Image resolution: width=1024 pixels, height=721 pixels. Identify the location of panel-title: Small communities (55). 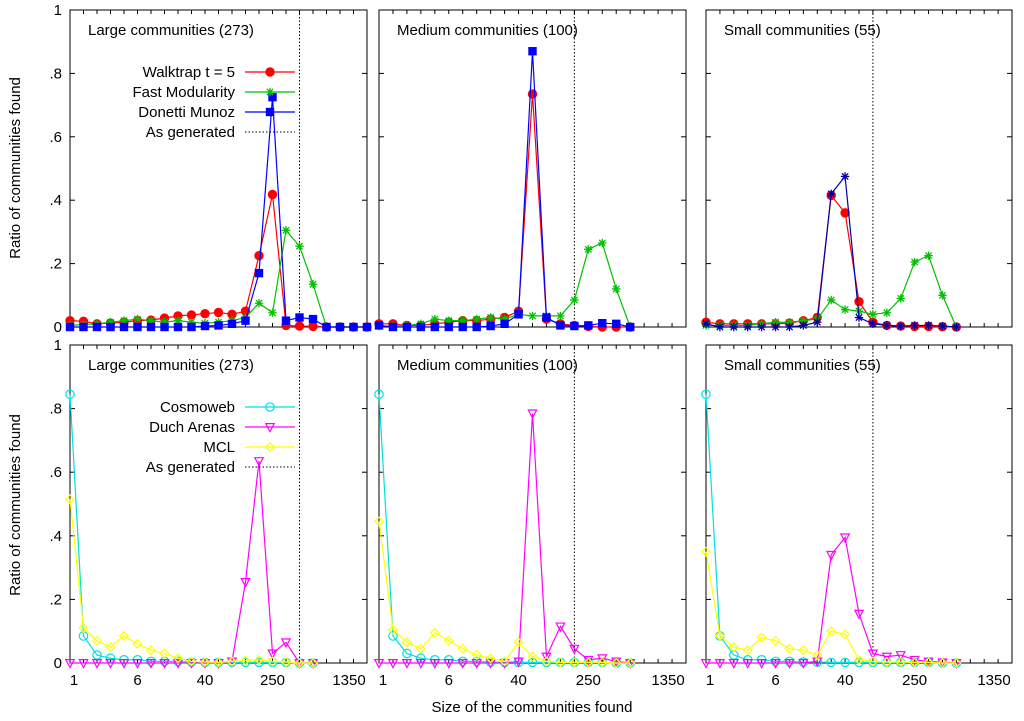
(802, 30).